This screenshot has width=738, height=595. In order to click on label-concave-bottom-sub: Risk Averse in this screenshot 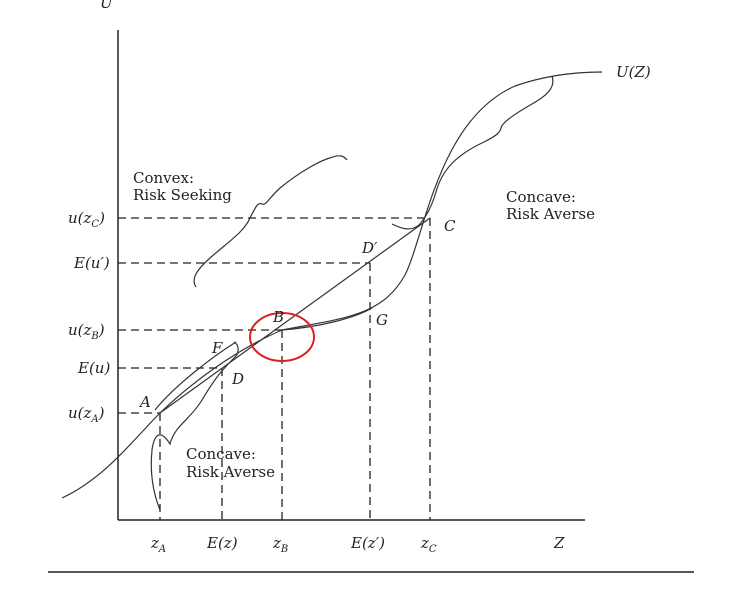, I will do `click(230, 472)`.